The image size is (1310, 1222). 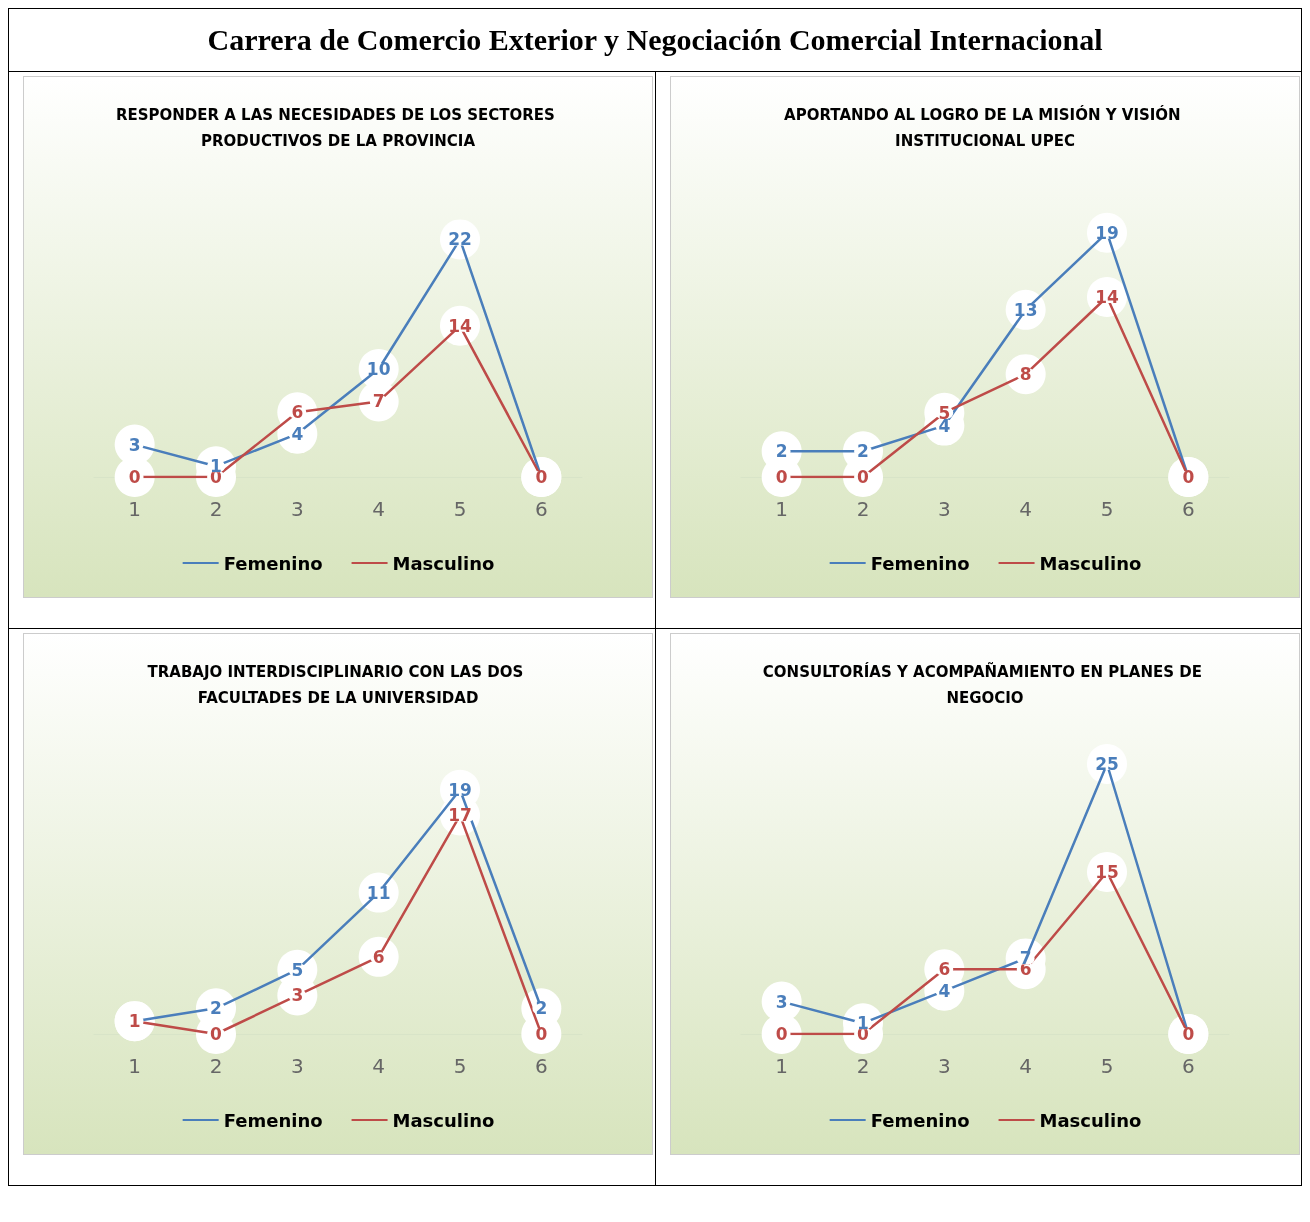 What do you see at coordinates (378, 892) in the screenshot?
I see `data-label: 11` at bounding box center [378, 892].